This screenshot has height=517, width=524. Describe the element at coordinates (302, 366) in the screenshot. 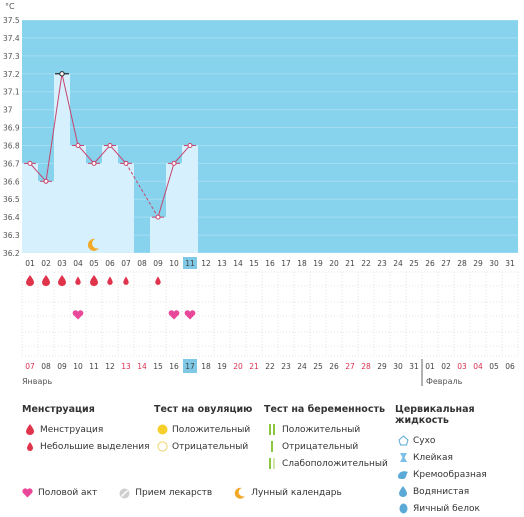

I see `date-label: 24` at that location.